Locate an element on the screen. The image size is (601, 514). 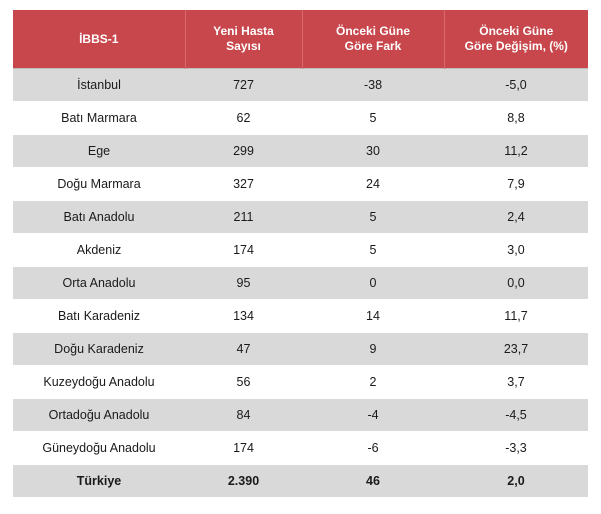
header-line: Yeni Hasta is located at coordinates (243, 31).